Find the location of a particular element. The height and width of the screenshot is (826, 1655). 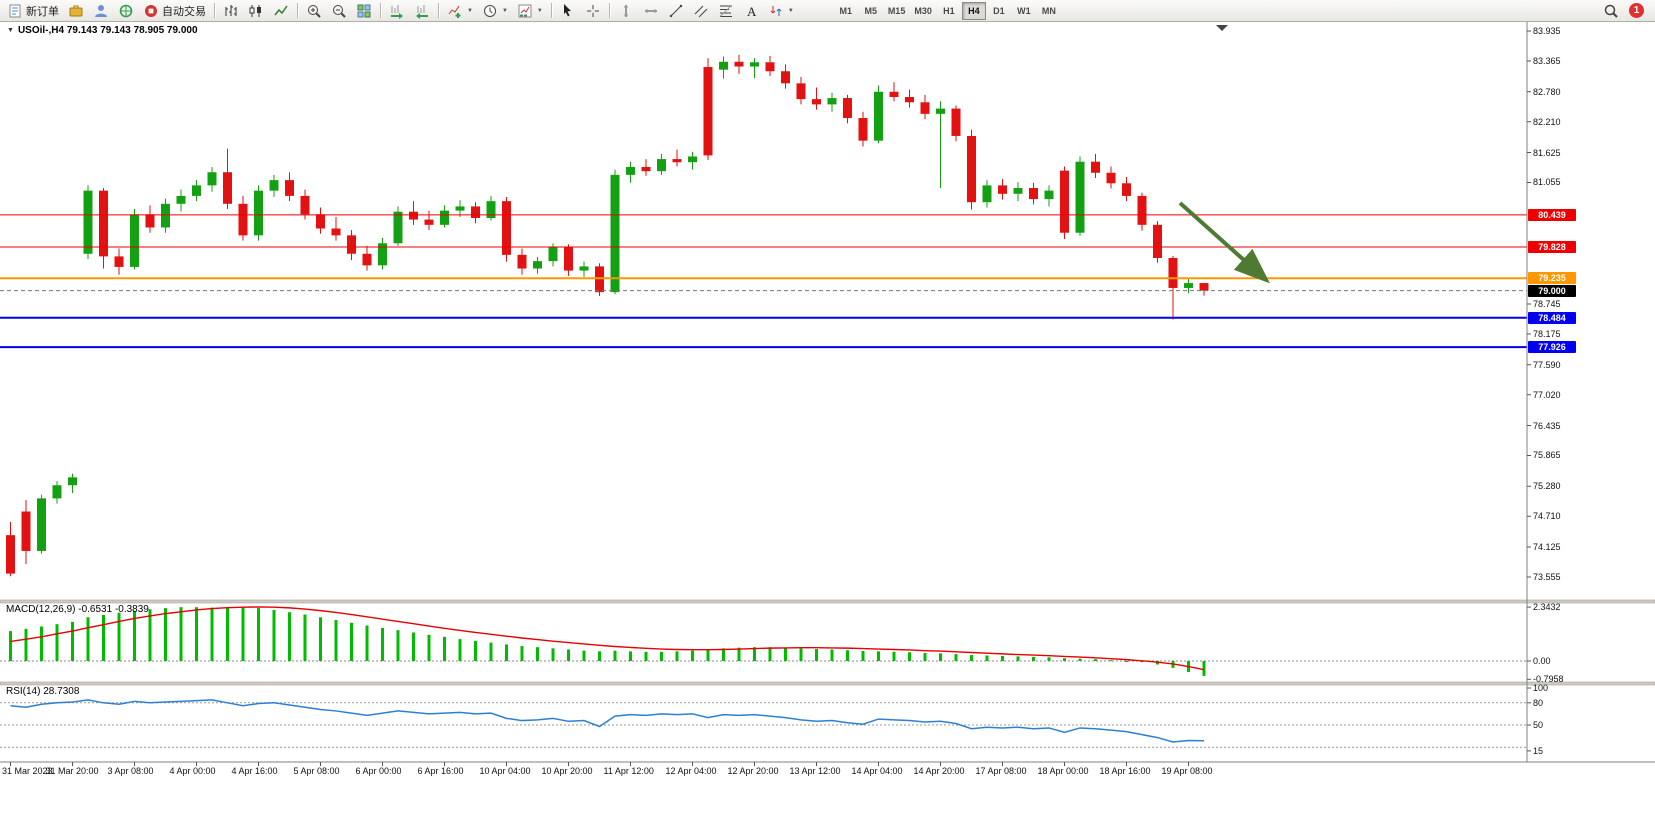

zoom-out-button is located at coordinates (339, 11).